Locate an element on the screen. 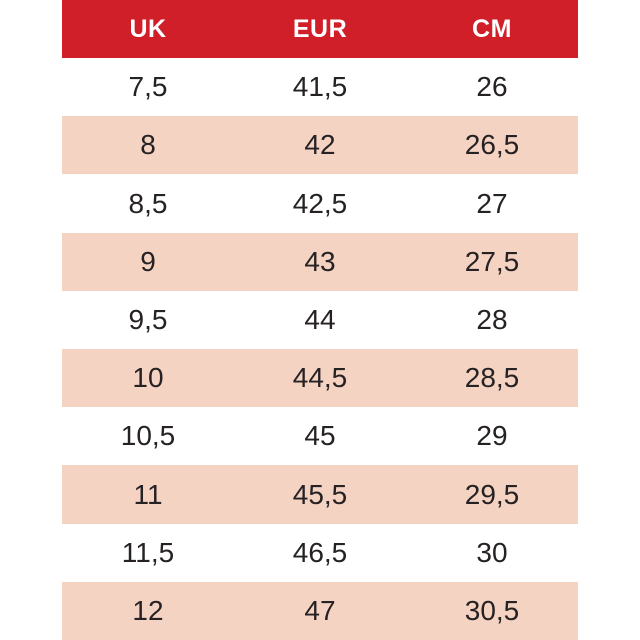 The height and width of the screenshot is (640, 640). table-row: 8 42 26,5 is located at coordinates (320, 145).